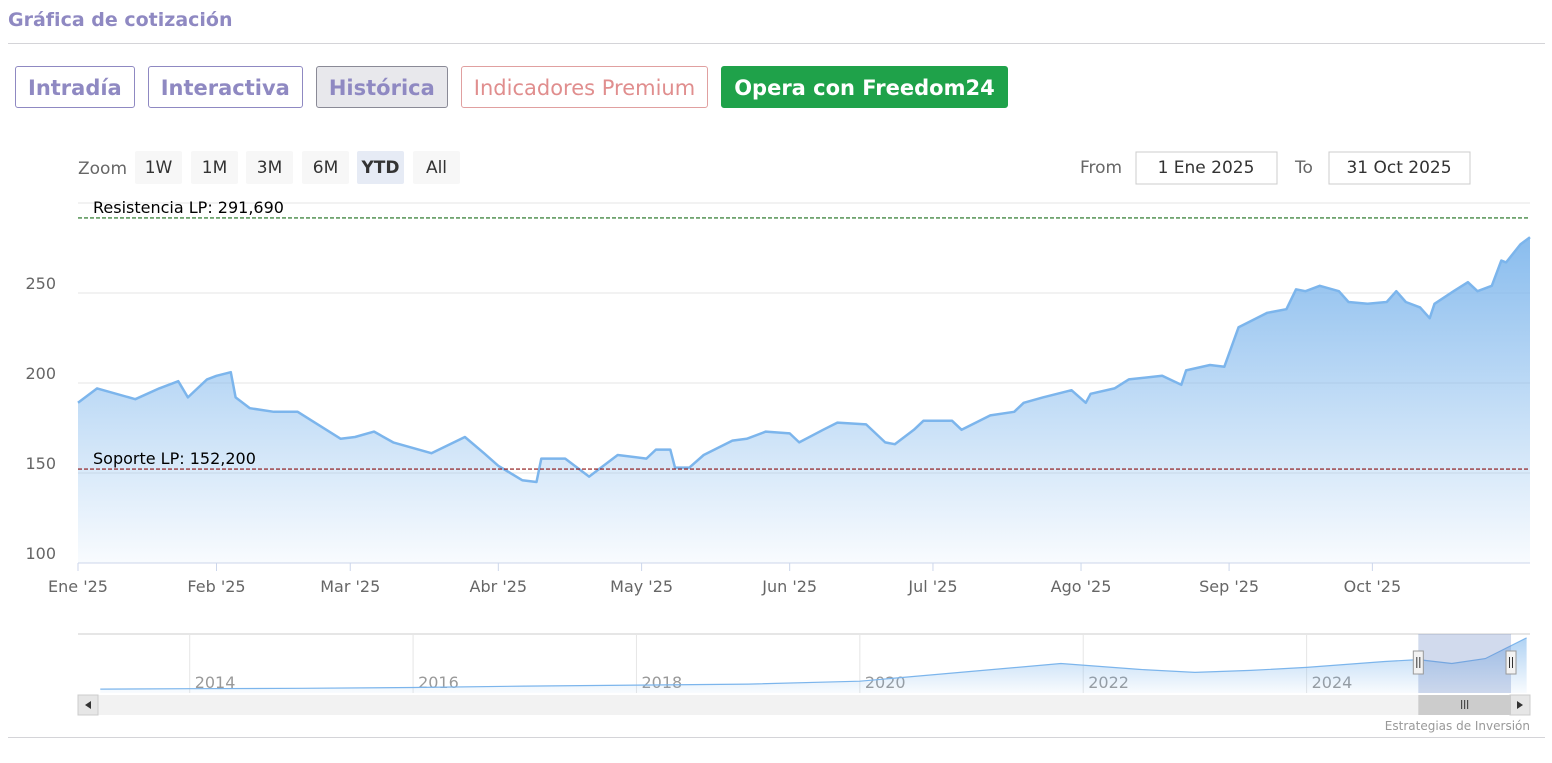 This screenshot has height=763, width=1552. I want to click on cta-button: Opera con Freedom24, so click(864, 87).